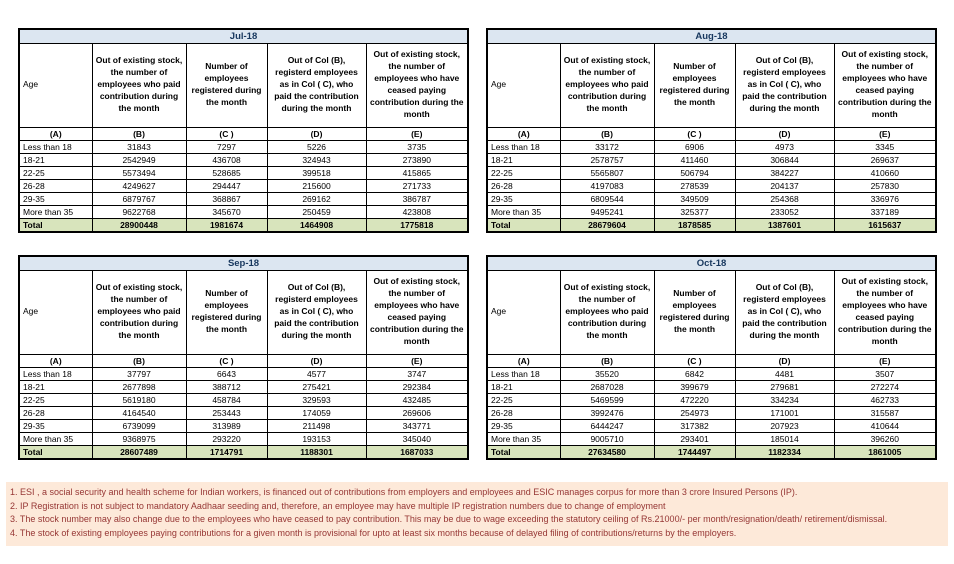  What do you see at coordinates (784, 399) in the screenshot?
I see `value-cell: 334234` at bounding box center [784, 399].